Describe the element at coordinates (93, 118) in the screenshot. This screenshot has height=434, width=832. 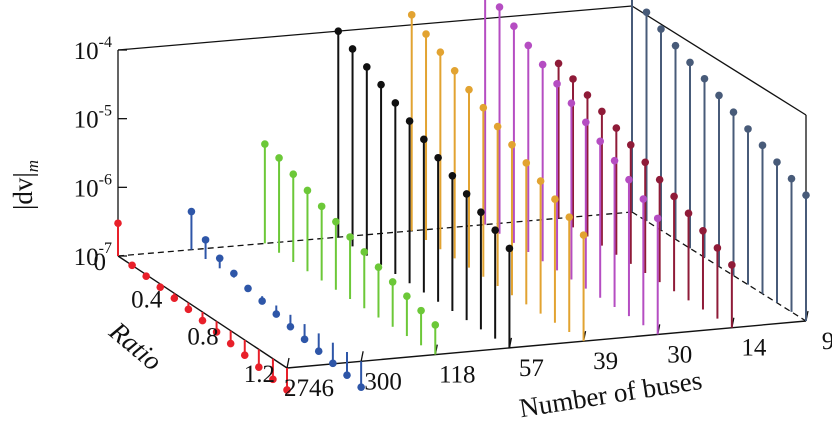
I see `z-tick-label: 10⁻⁵` at that location.